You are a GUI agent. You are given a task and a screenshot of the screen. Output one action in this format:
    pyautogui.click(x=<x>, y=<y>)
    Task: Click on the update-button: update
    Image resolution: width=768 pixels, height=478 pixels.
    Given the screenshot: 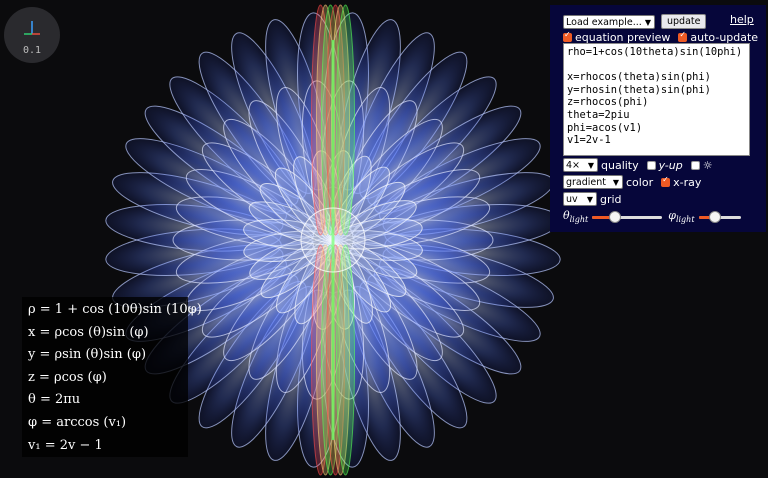 What is the action you would take?
    pyautogui.click(x=684, y=21)
    